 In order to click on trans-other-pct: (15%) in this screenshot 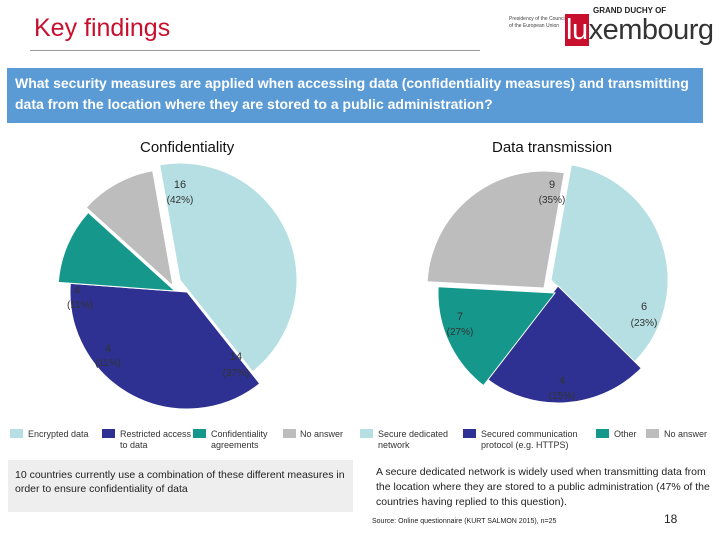, I will do `click(562, 396)`.